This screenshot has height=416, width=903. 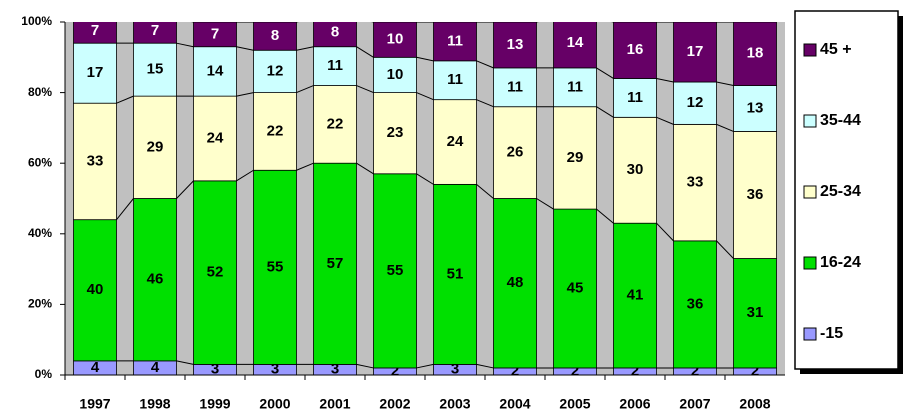 I want to click on data-label: 46, so click(x=155, y=279).